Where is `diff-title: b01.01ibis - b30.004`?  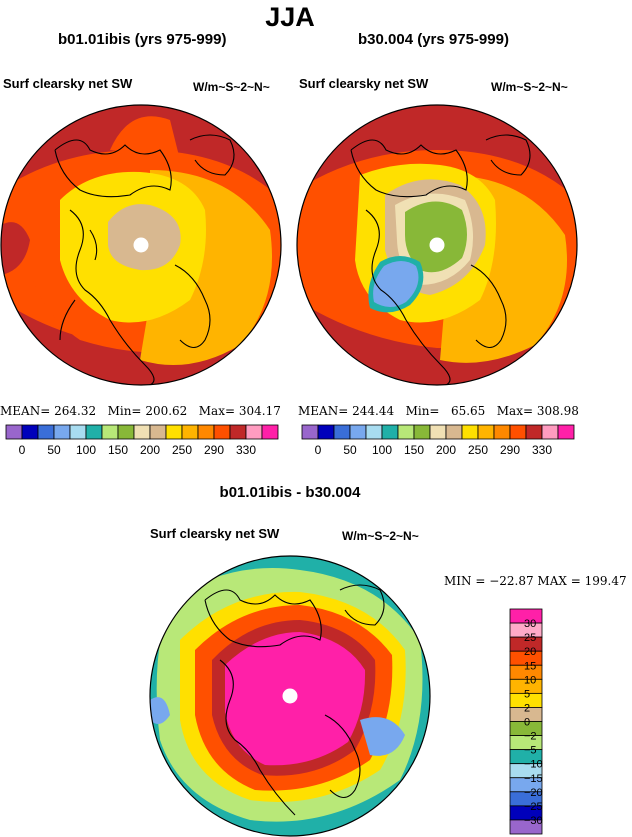 diff-title: b01.01ibis - b30.004 is located at coordinates (290, 492).